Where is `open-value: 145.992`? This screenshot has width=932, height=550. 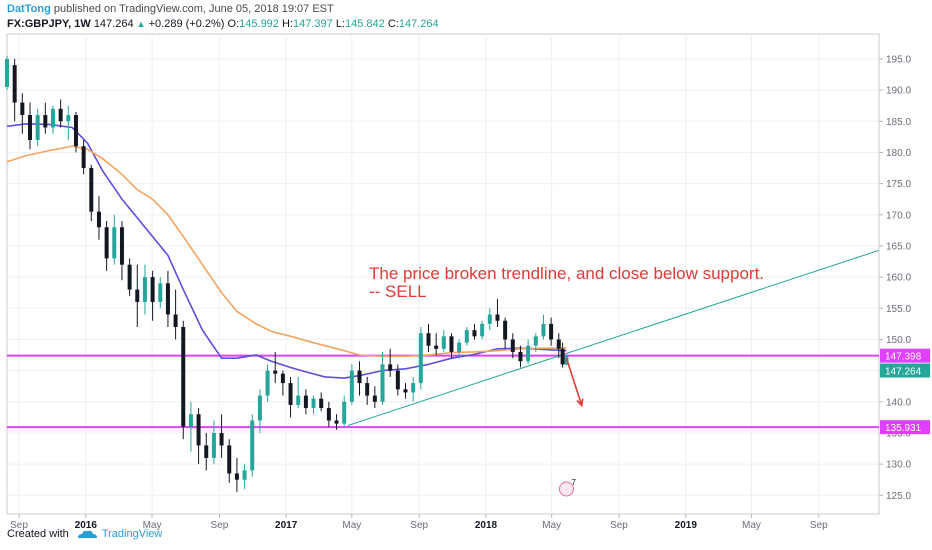
open-value: 145.992 is located at coordinates (259, 24).